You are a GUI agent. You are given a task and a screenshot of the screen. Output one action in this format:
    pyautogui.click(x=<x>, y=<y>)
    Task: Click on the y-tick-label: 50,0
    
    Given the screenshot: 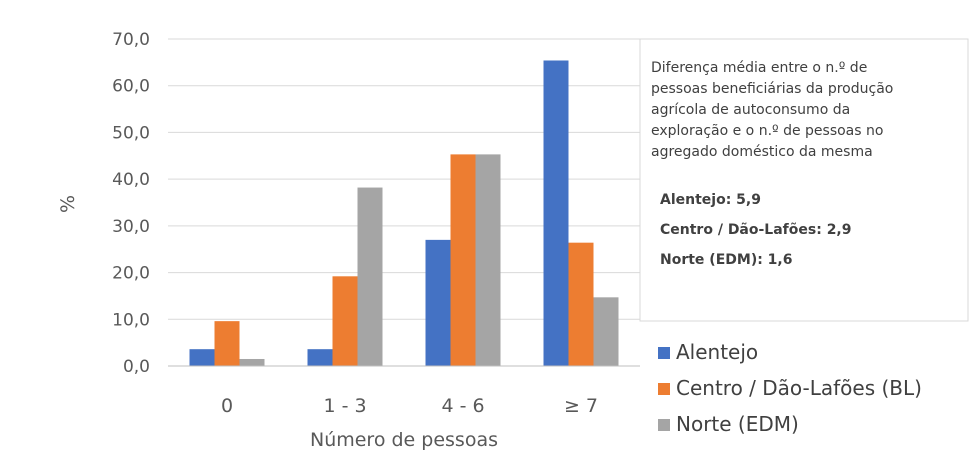 What is the action you would take?
    pyautogui.click(x=131, y=133)
    